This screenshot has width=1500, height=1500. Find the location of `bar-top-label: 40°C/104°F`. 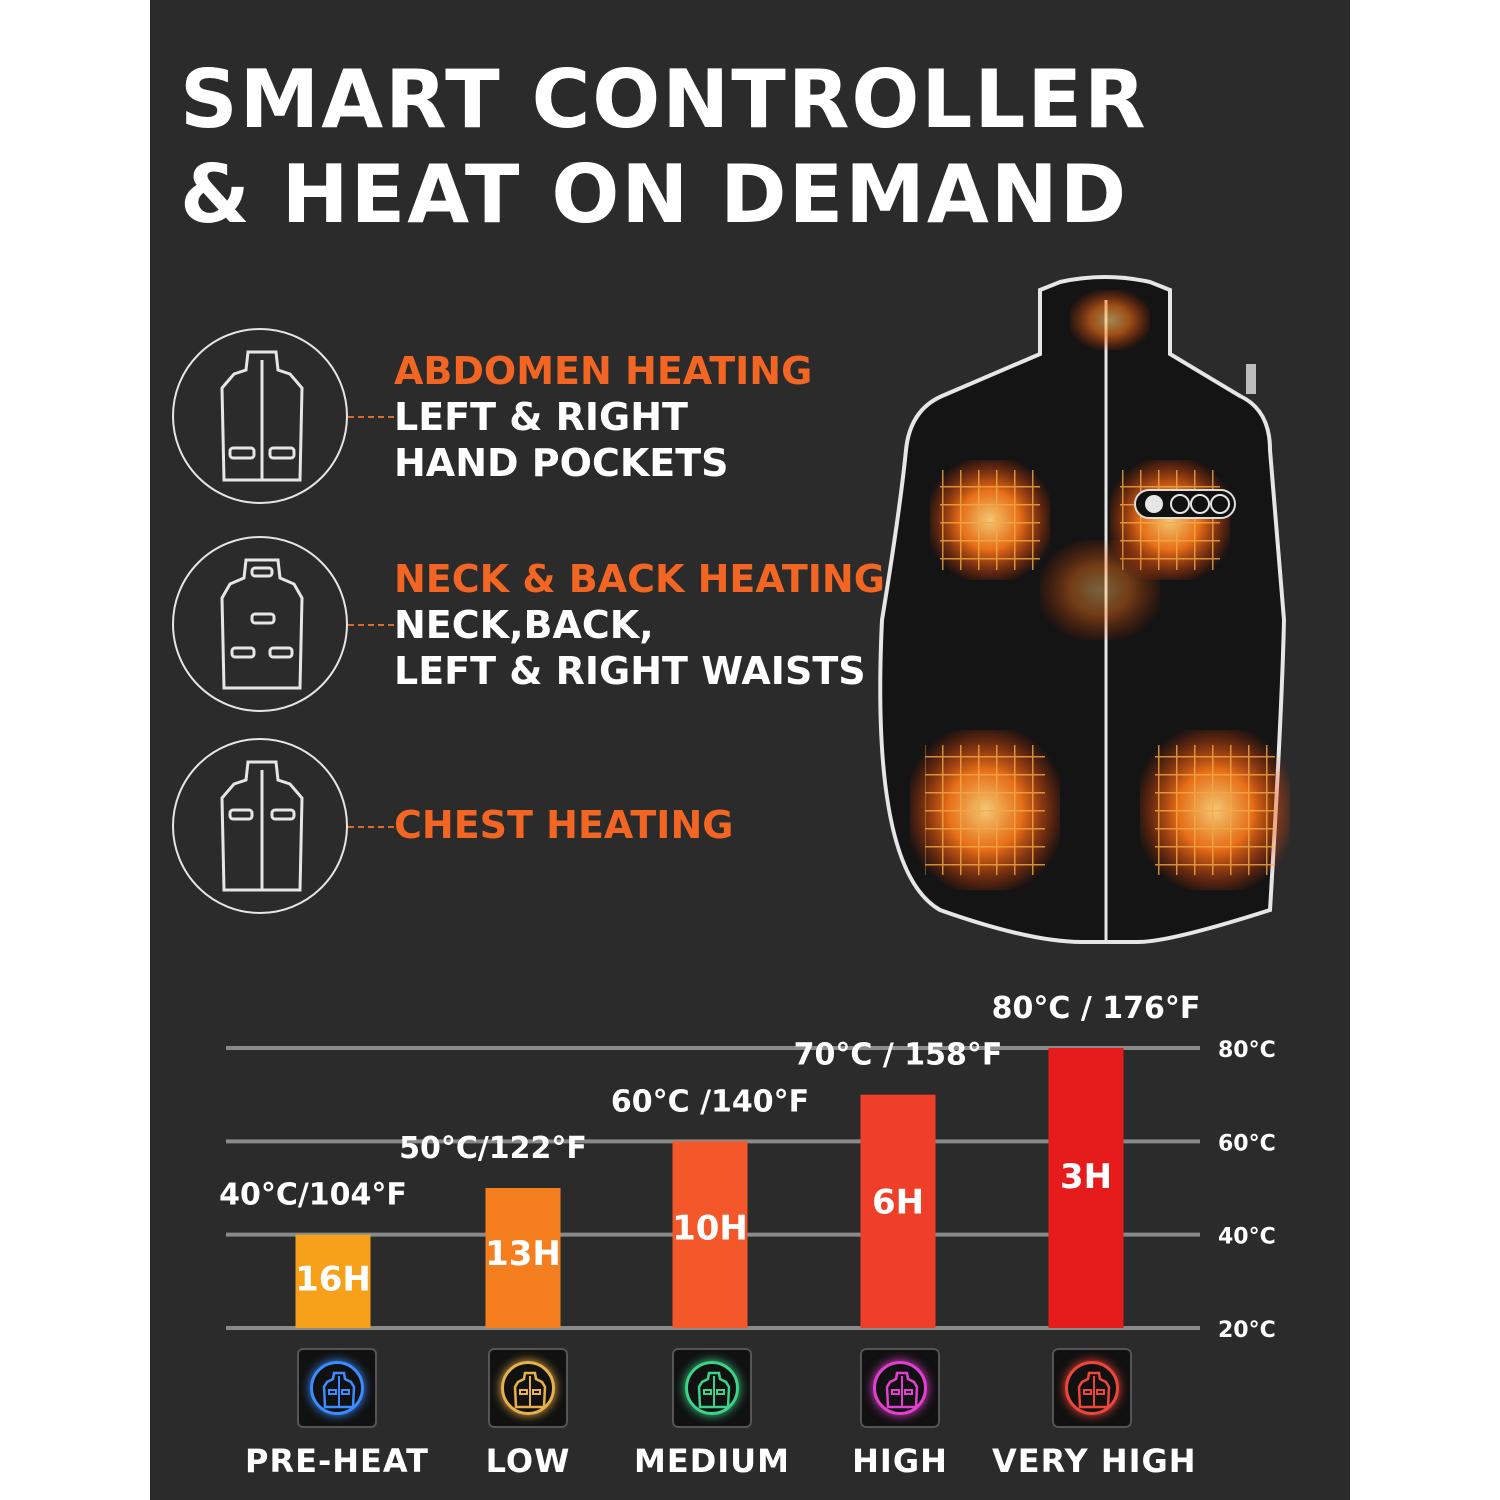

bar-top-label: 40°C/104°F is located at coordinates (313, 1195).